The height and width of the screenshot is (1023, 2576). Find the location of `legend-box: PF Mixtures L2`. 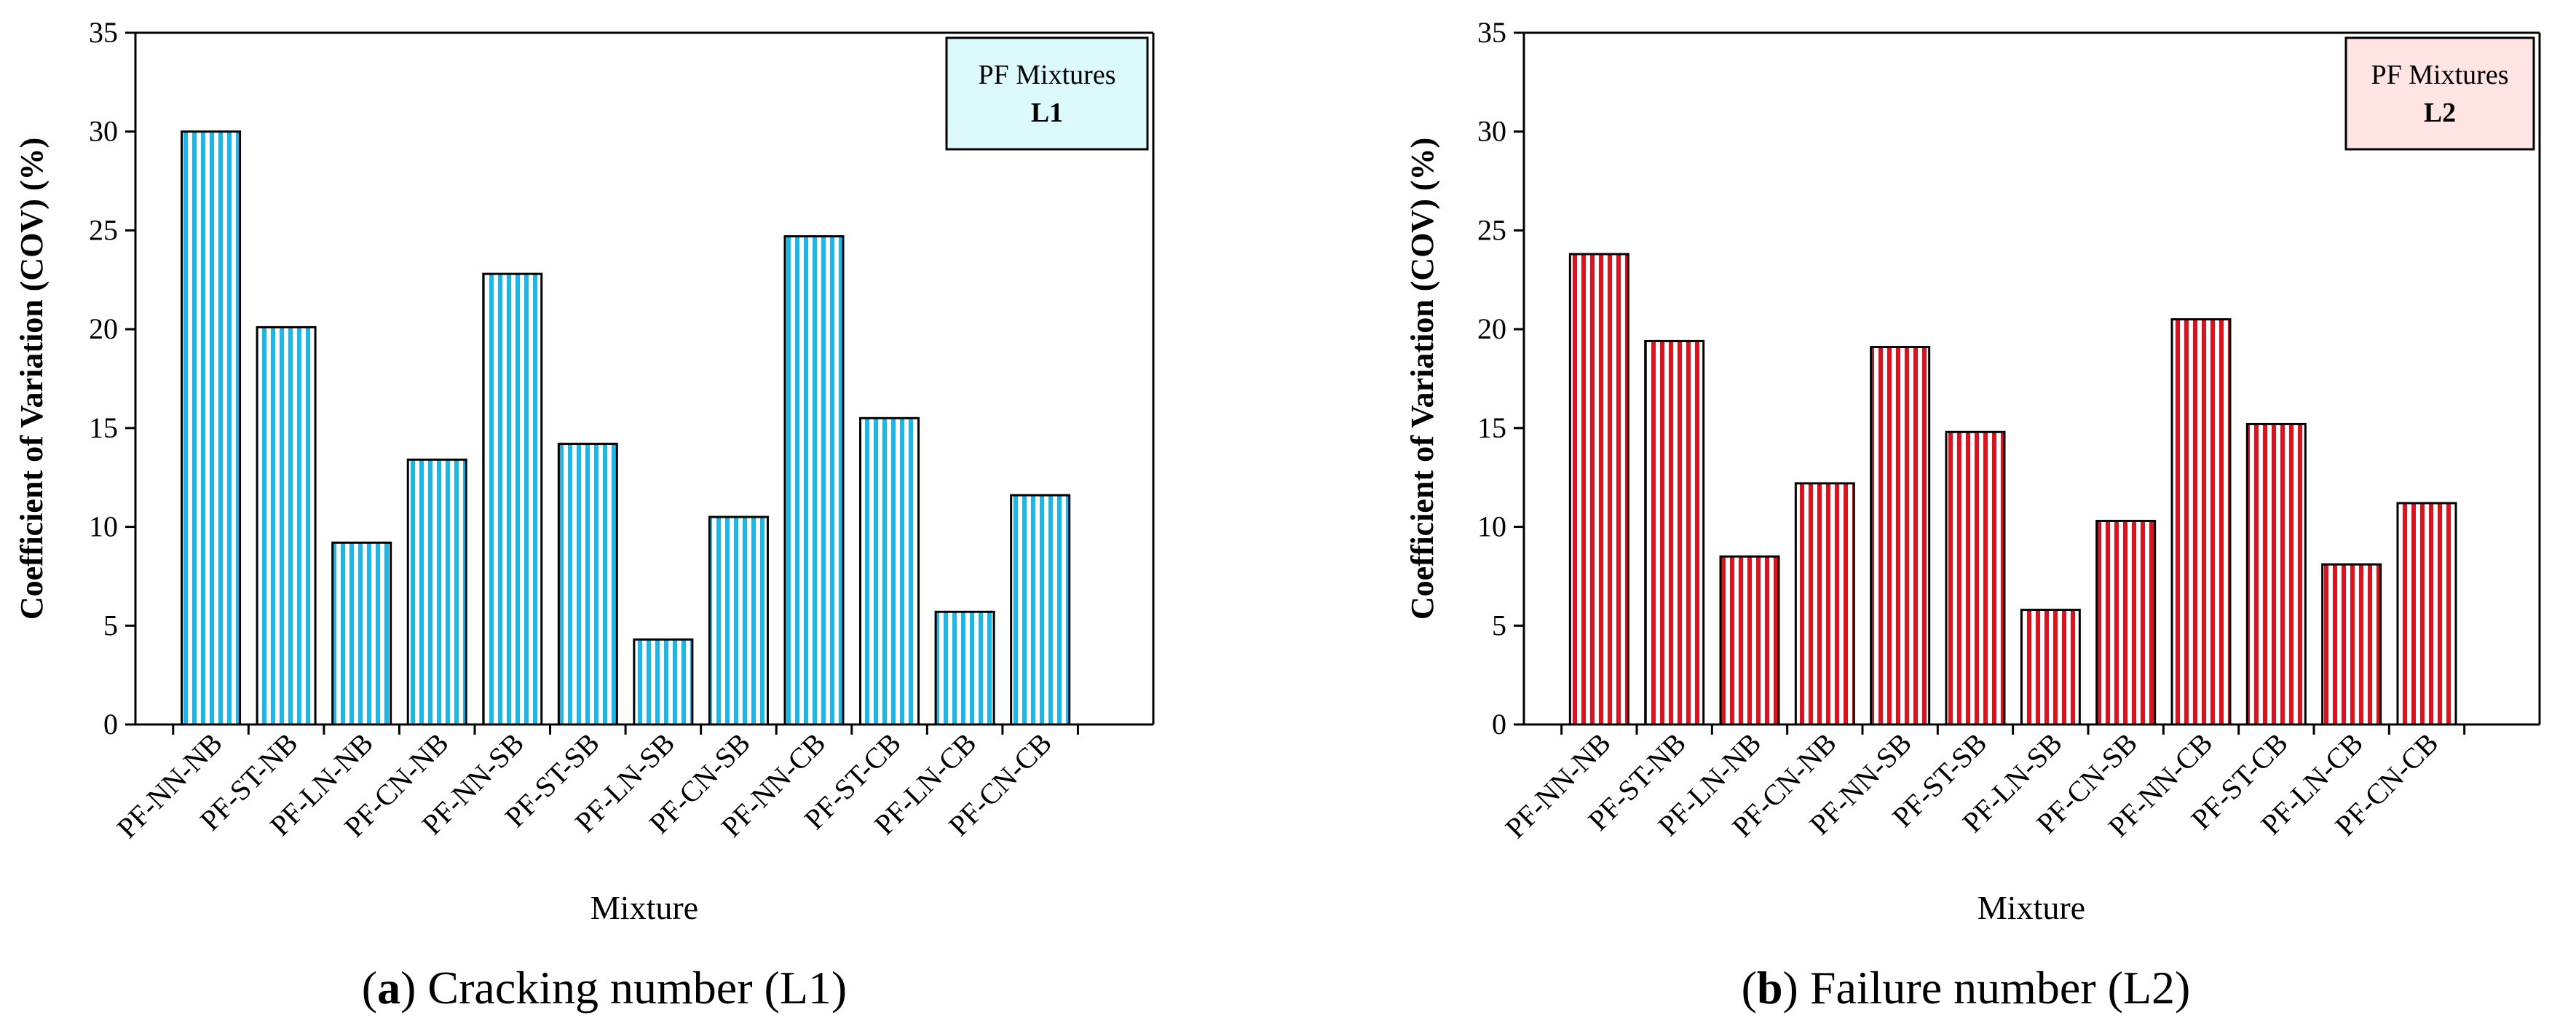

legend-box: PF Mixtures L2 is located at coordinates (2439, 93).